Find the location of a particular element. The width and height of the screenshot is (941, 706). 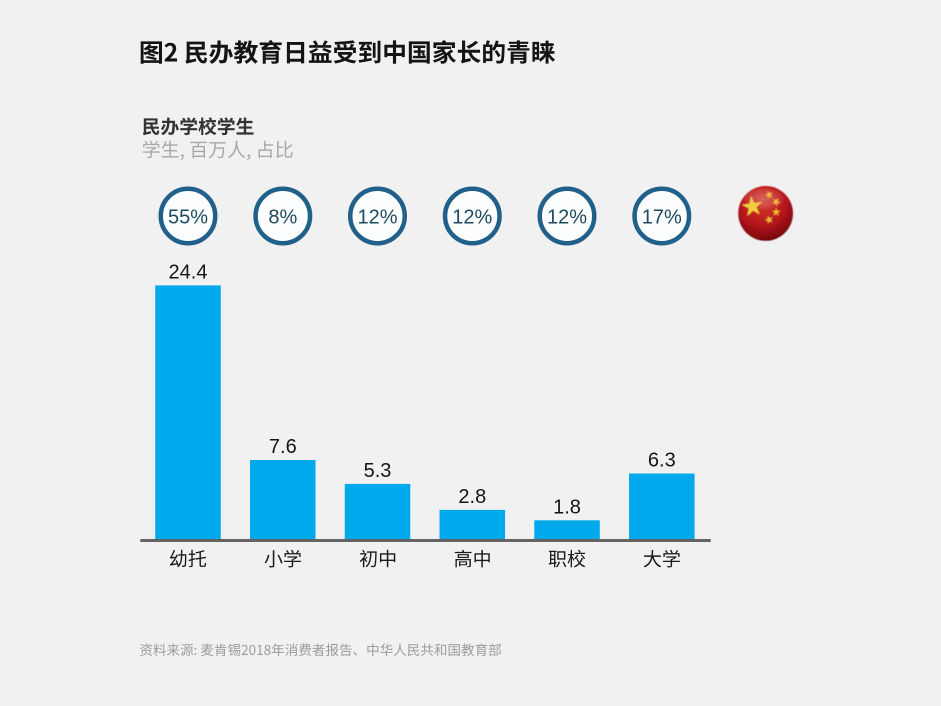

svg-text: 55% is located at coordinates (188, 218).